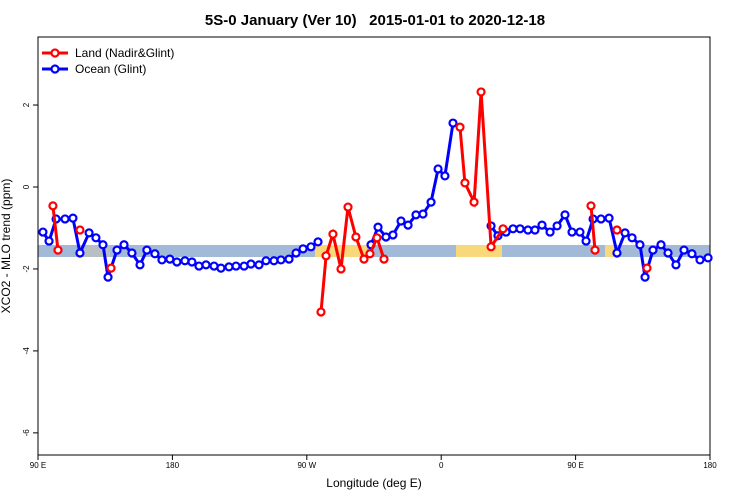 The image size is (750, 500). I want to click on x-tick-label: 0, so click(441, 465).